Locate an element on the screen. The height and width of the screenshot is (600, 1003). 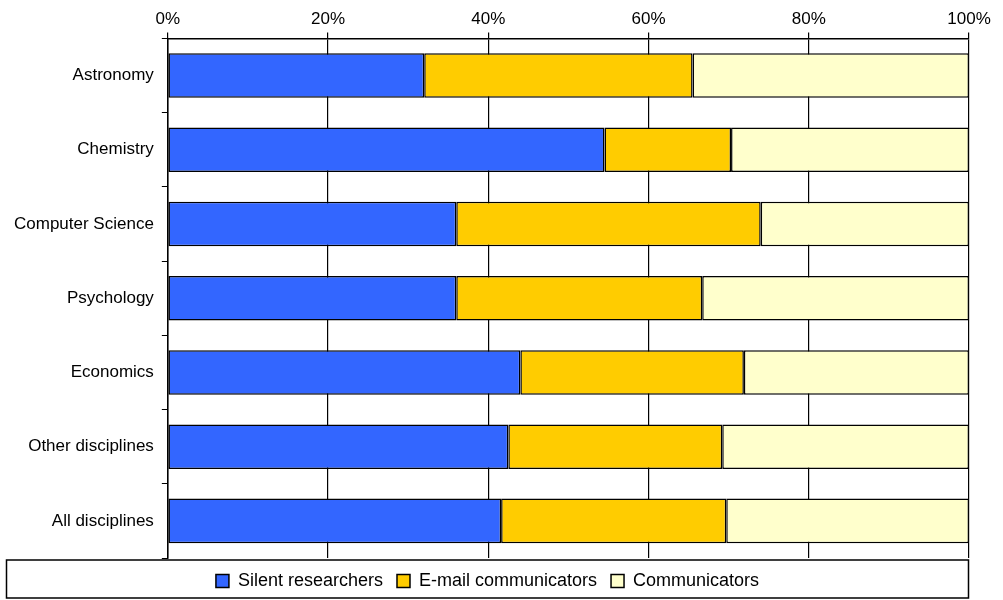
y-tick-label: Psychology is located at coordinates (110, 297).